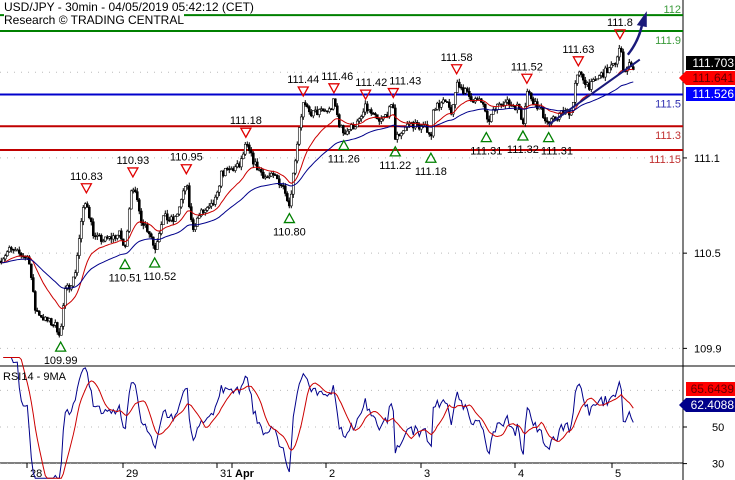 The image size is (735, 480). I want to click on resistance-label: 111.58, so click(457, 58).